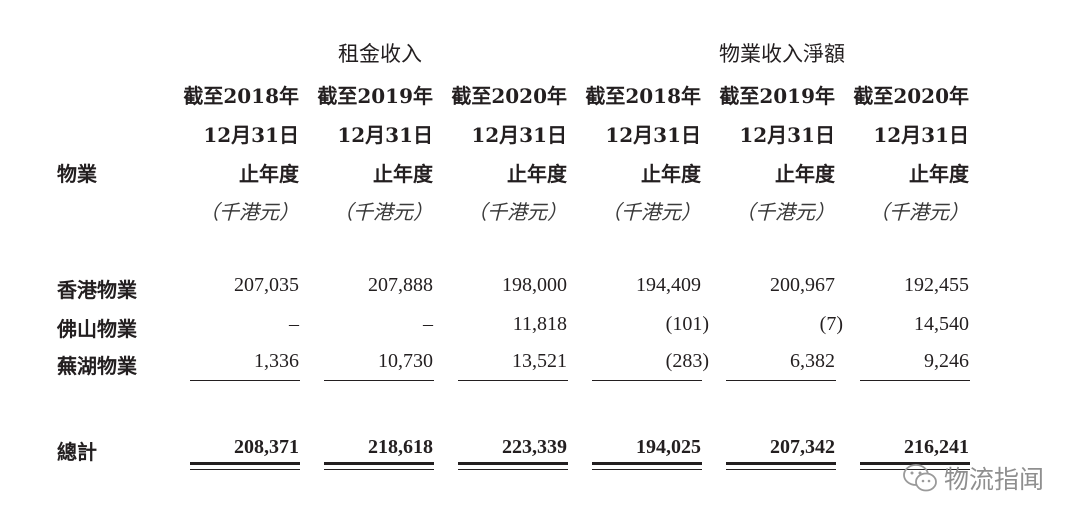 The height and width of the screenshot is (530, 1080). What do you see at coordinates (946, 361) in the screenshot?
I see `table-cell: 9,246` at bounding box center [946, 361].